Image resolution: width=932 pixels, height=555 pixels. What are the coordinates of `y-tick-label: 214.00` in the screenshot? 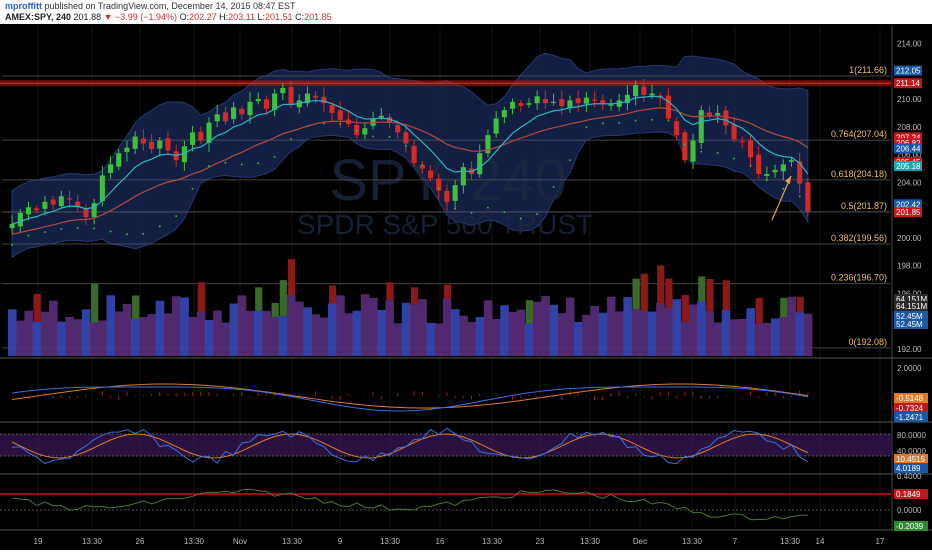 It's located at (909, 44).